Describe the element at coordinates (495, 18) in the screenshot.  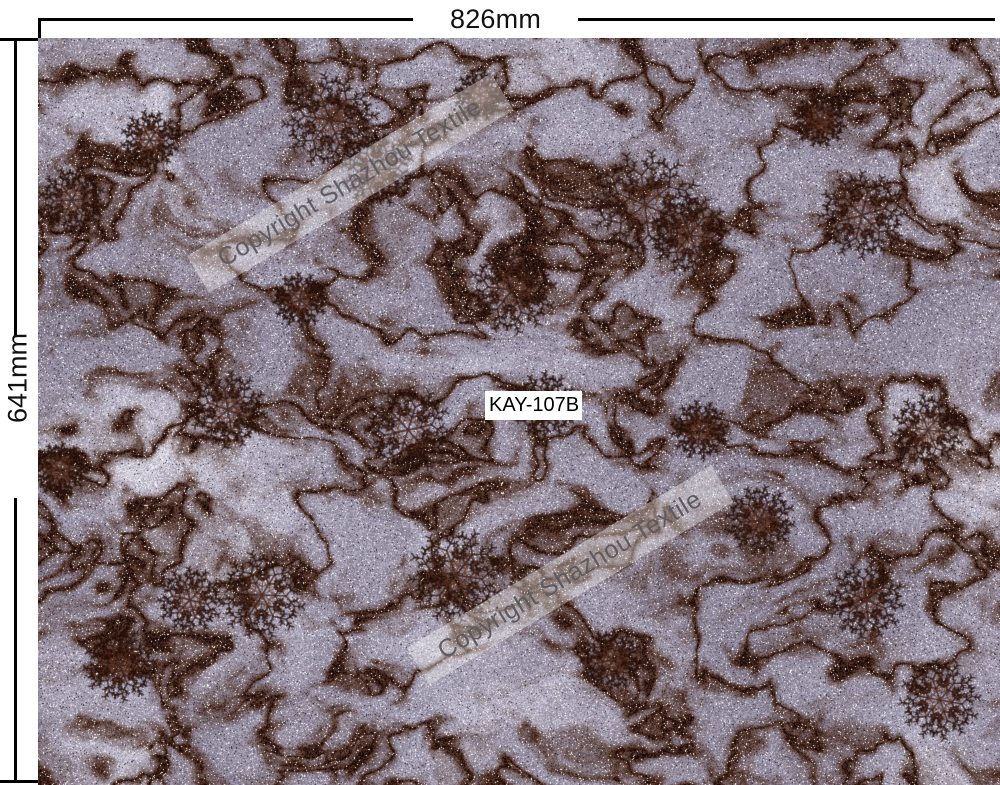
I see `width-dimension-label: 826mm` at that location.